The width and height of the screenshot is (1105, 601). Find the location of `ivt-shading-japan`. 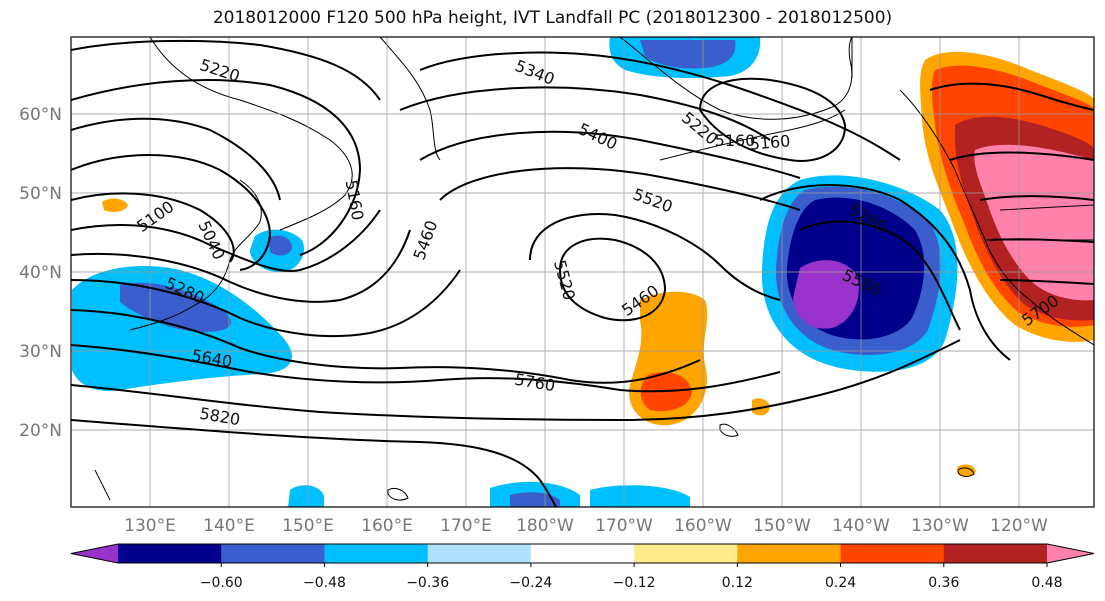

ivt-shading-japan is located at coordinates (188, 310).